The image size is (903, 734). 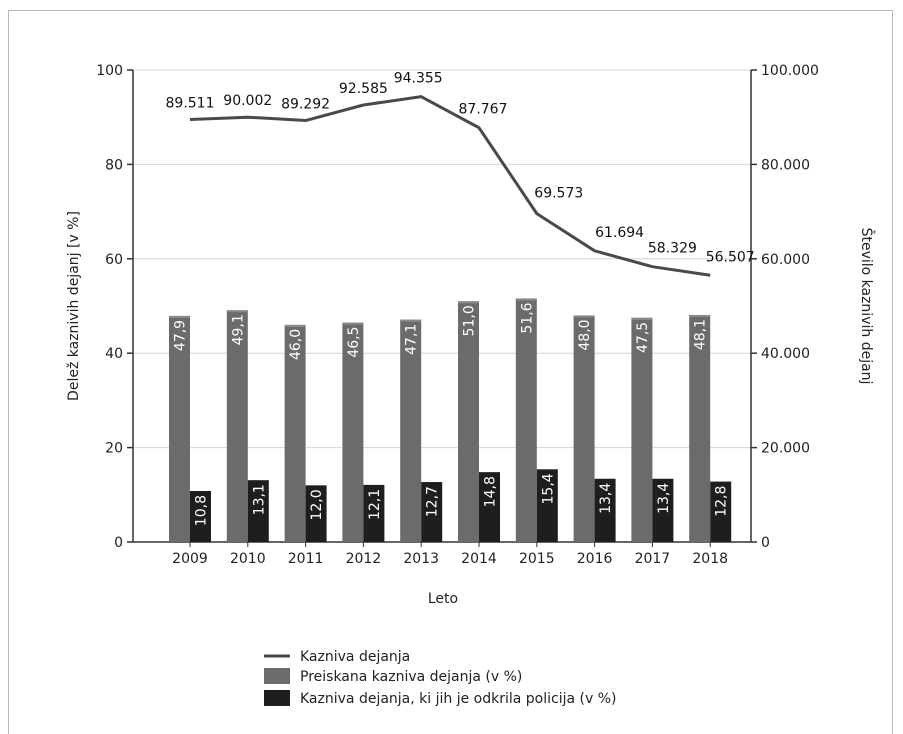 I want to click on line-point-label: 87.767, so click(x=483, y=110).